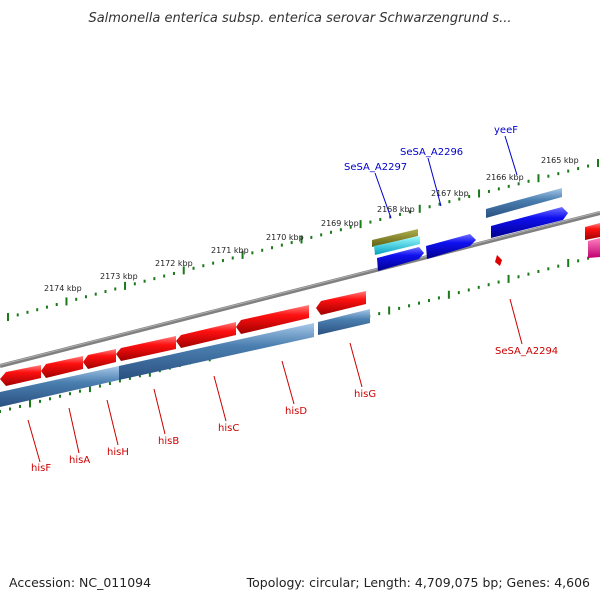 The height and width of the screenshot is (600, 600). What do you see at coordinates (341, 303) in the screenshot?
I see `gene-arrow-hisG` at bounding box center [341, 303].